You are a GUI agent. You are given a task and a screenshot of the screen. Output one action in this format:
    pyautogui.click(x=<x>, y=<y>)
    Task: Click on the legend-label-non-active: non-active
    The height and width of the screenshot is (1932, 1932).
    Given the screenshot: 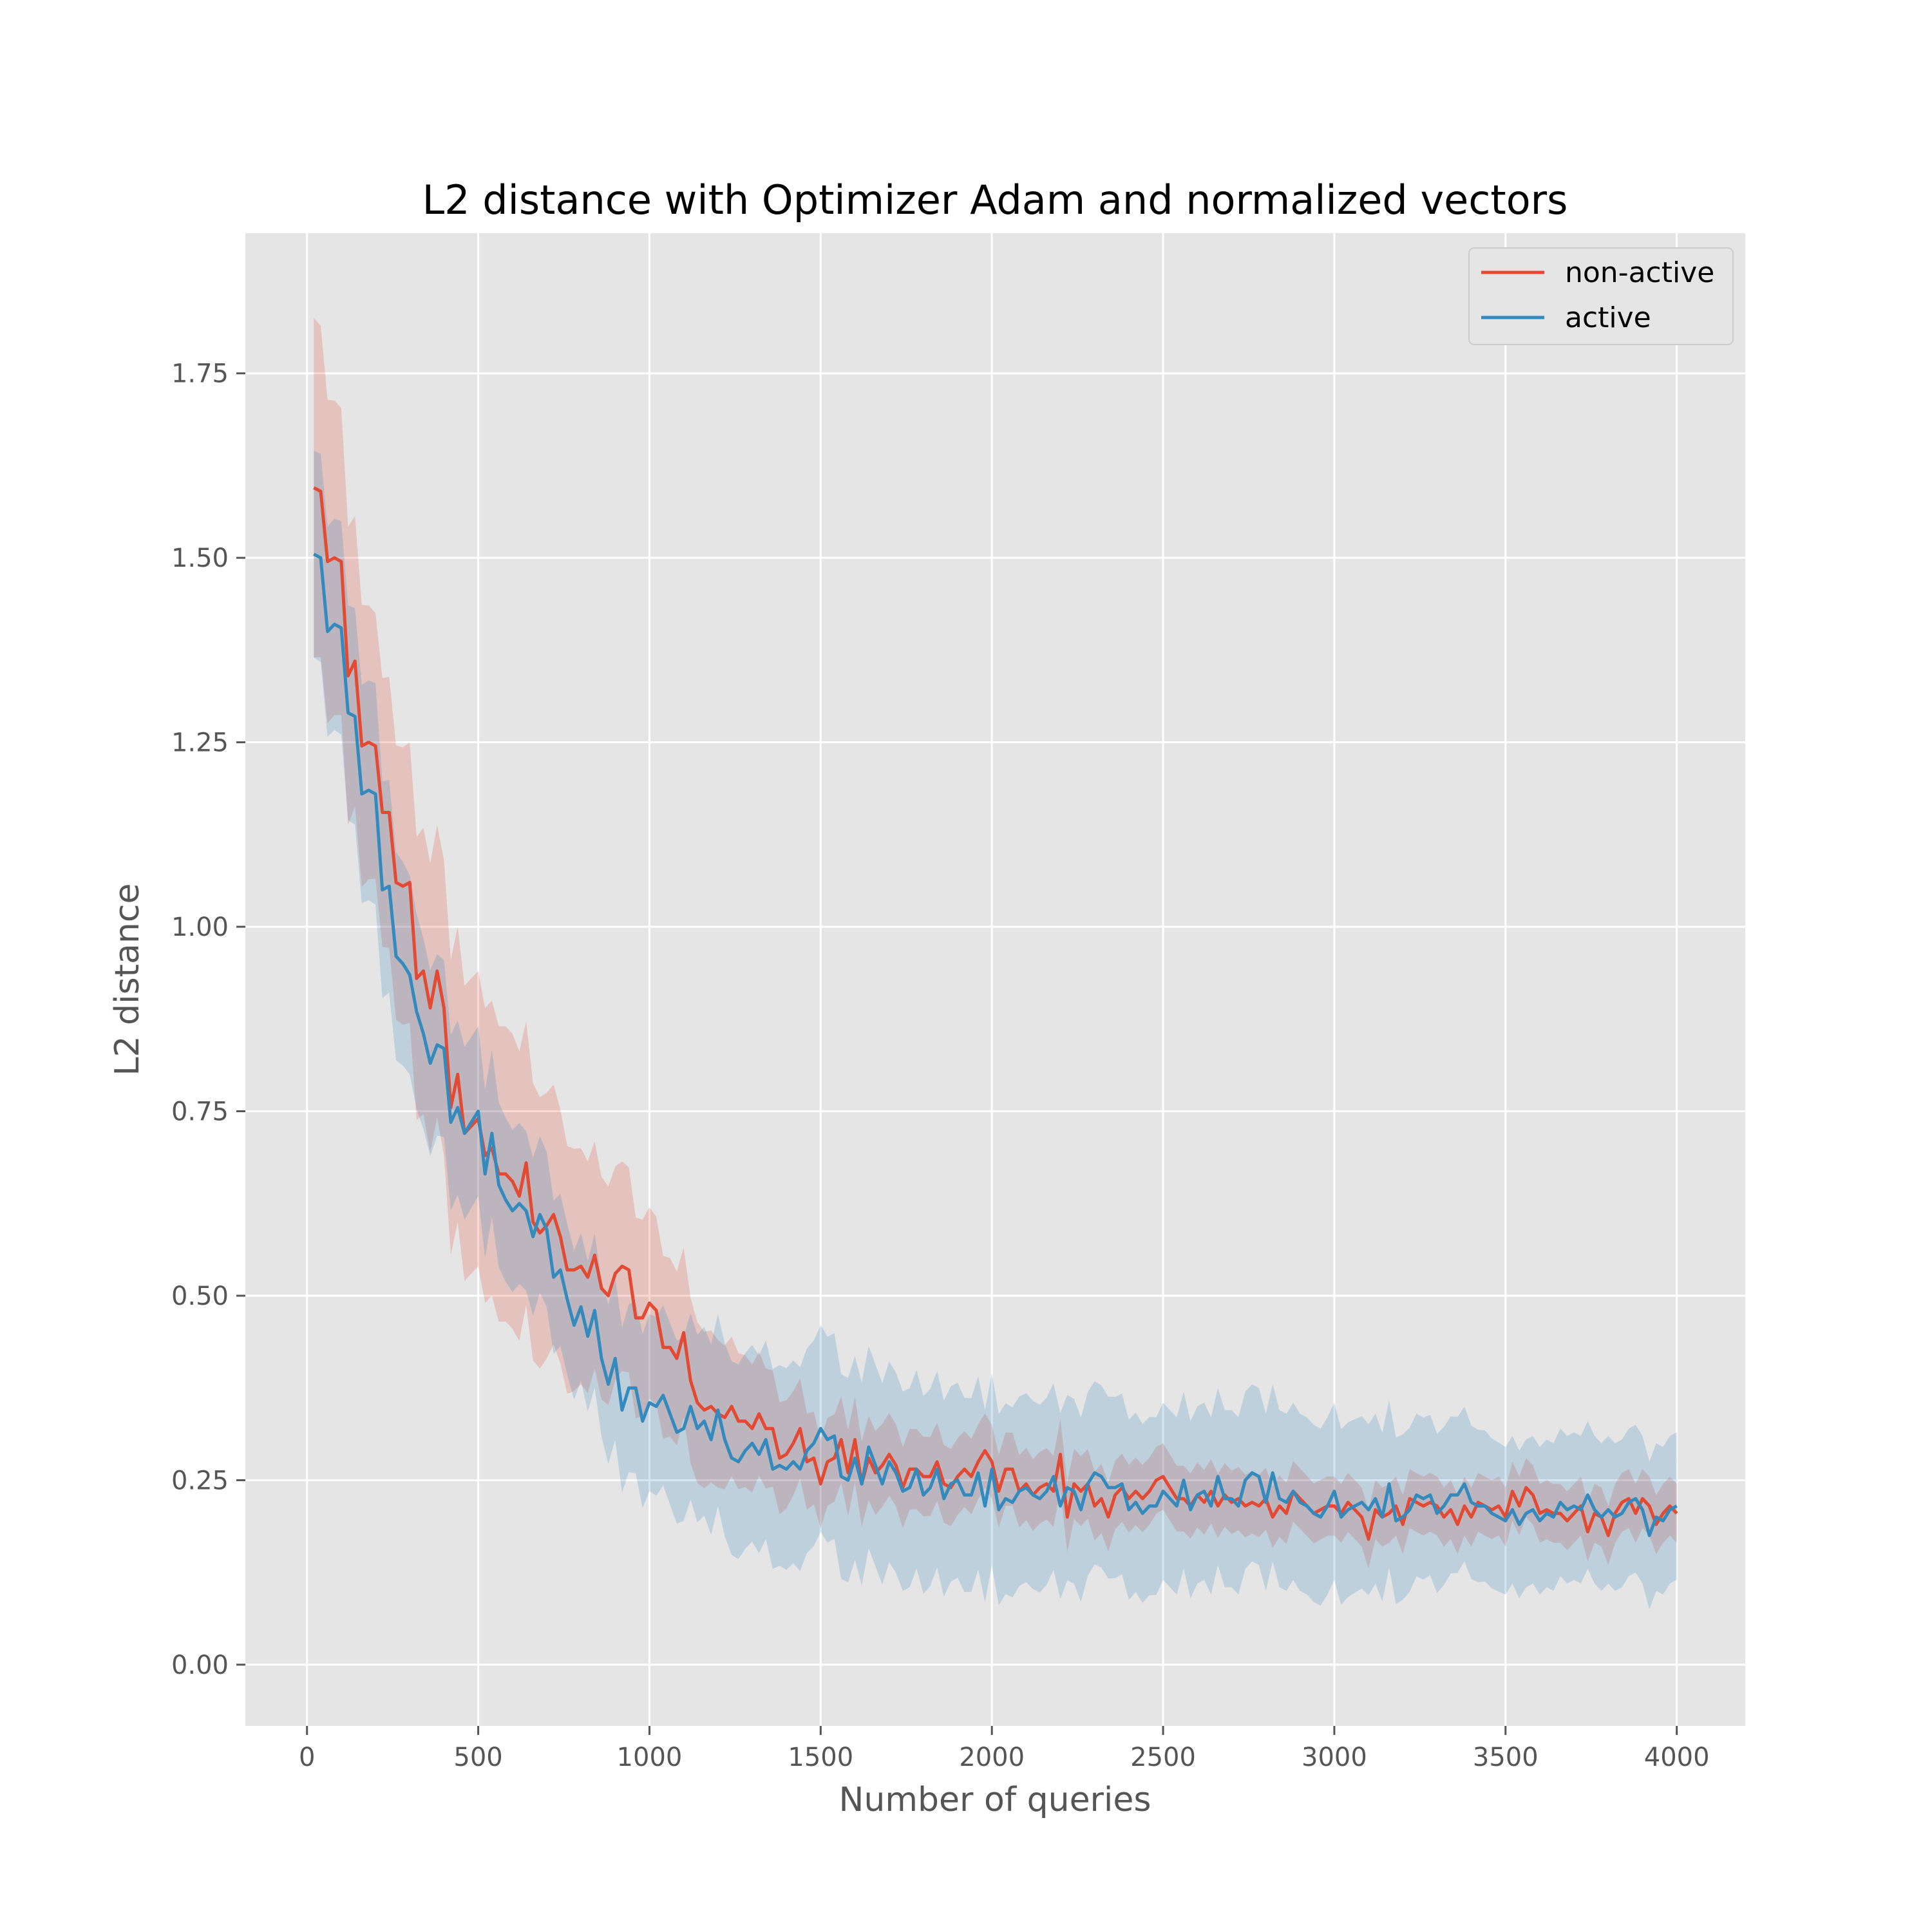 What is the action you would take?
    pyautogui.click(x=1640, y=272)
    